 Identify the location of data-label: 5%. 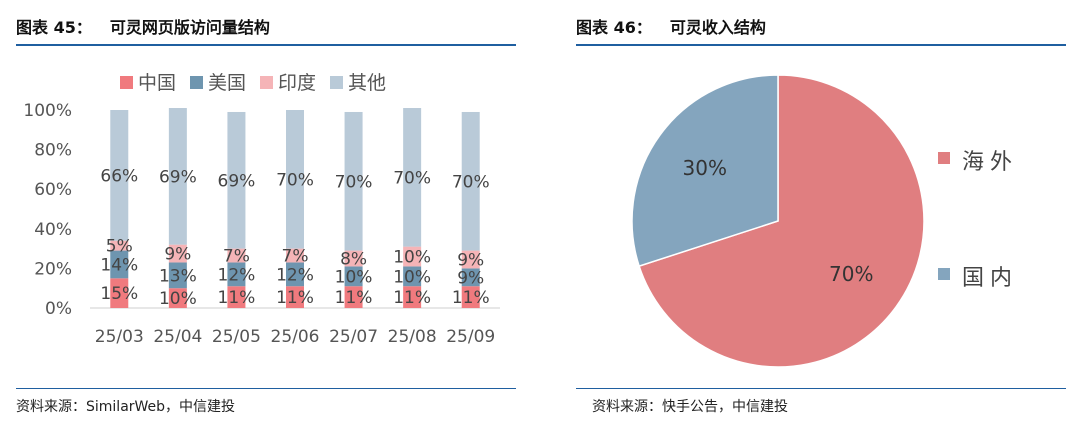
(119, 247).